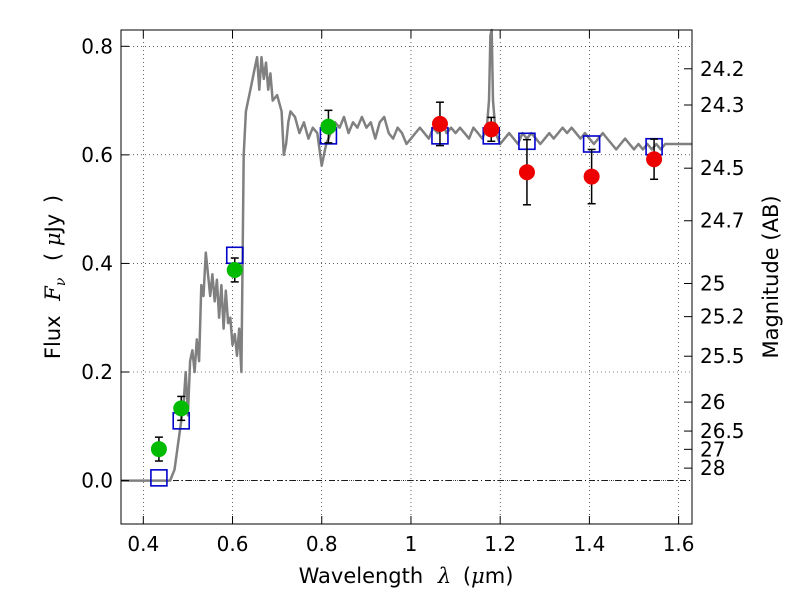 The image size is (800, 604). I want to click on y-tick-label: 0.4, so click(97, 263).